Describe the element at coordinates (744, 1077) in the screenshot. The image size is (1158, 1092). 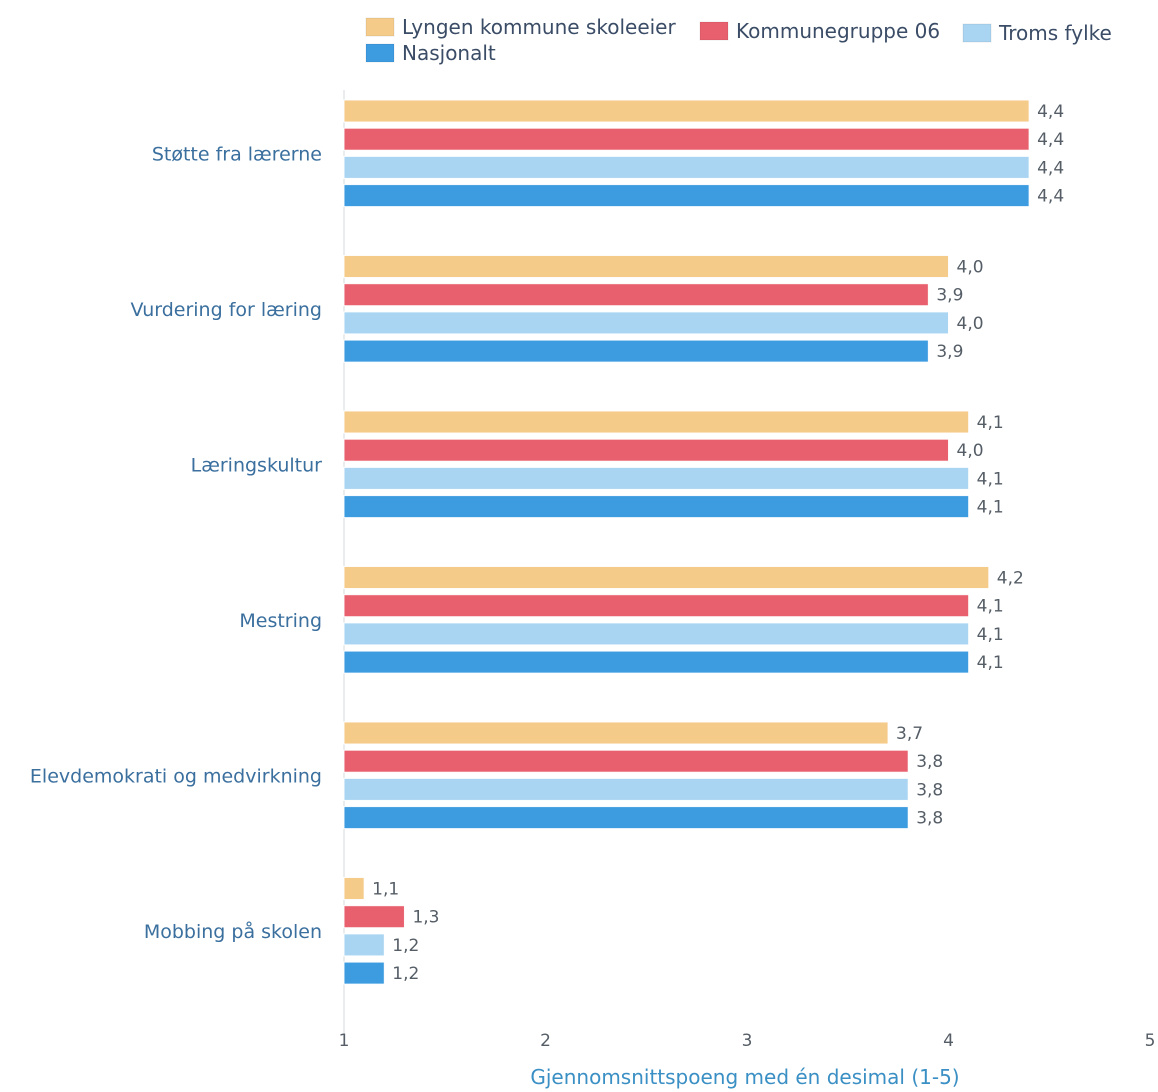
I see `x-axis-title: Gjennomsnittspoeng med én desimal (1-5)` at that location.